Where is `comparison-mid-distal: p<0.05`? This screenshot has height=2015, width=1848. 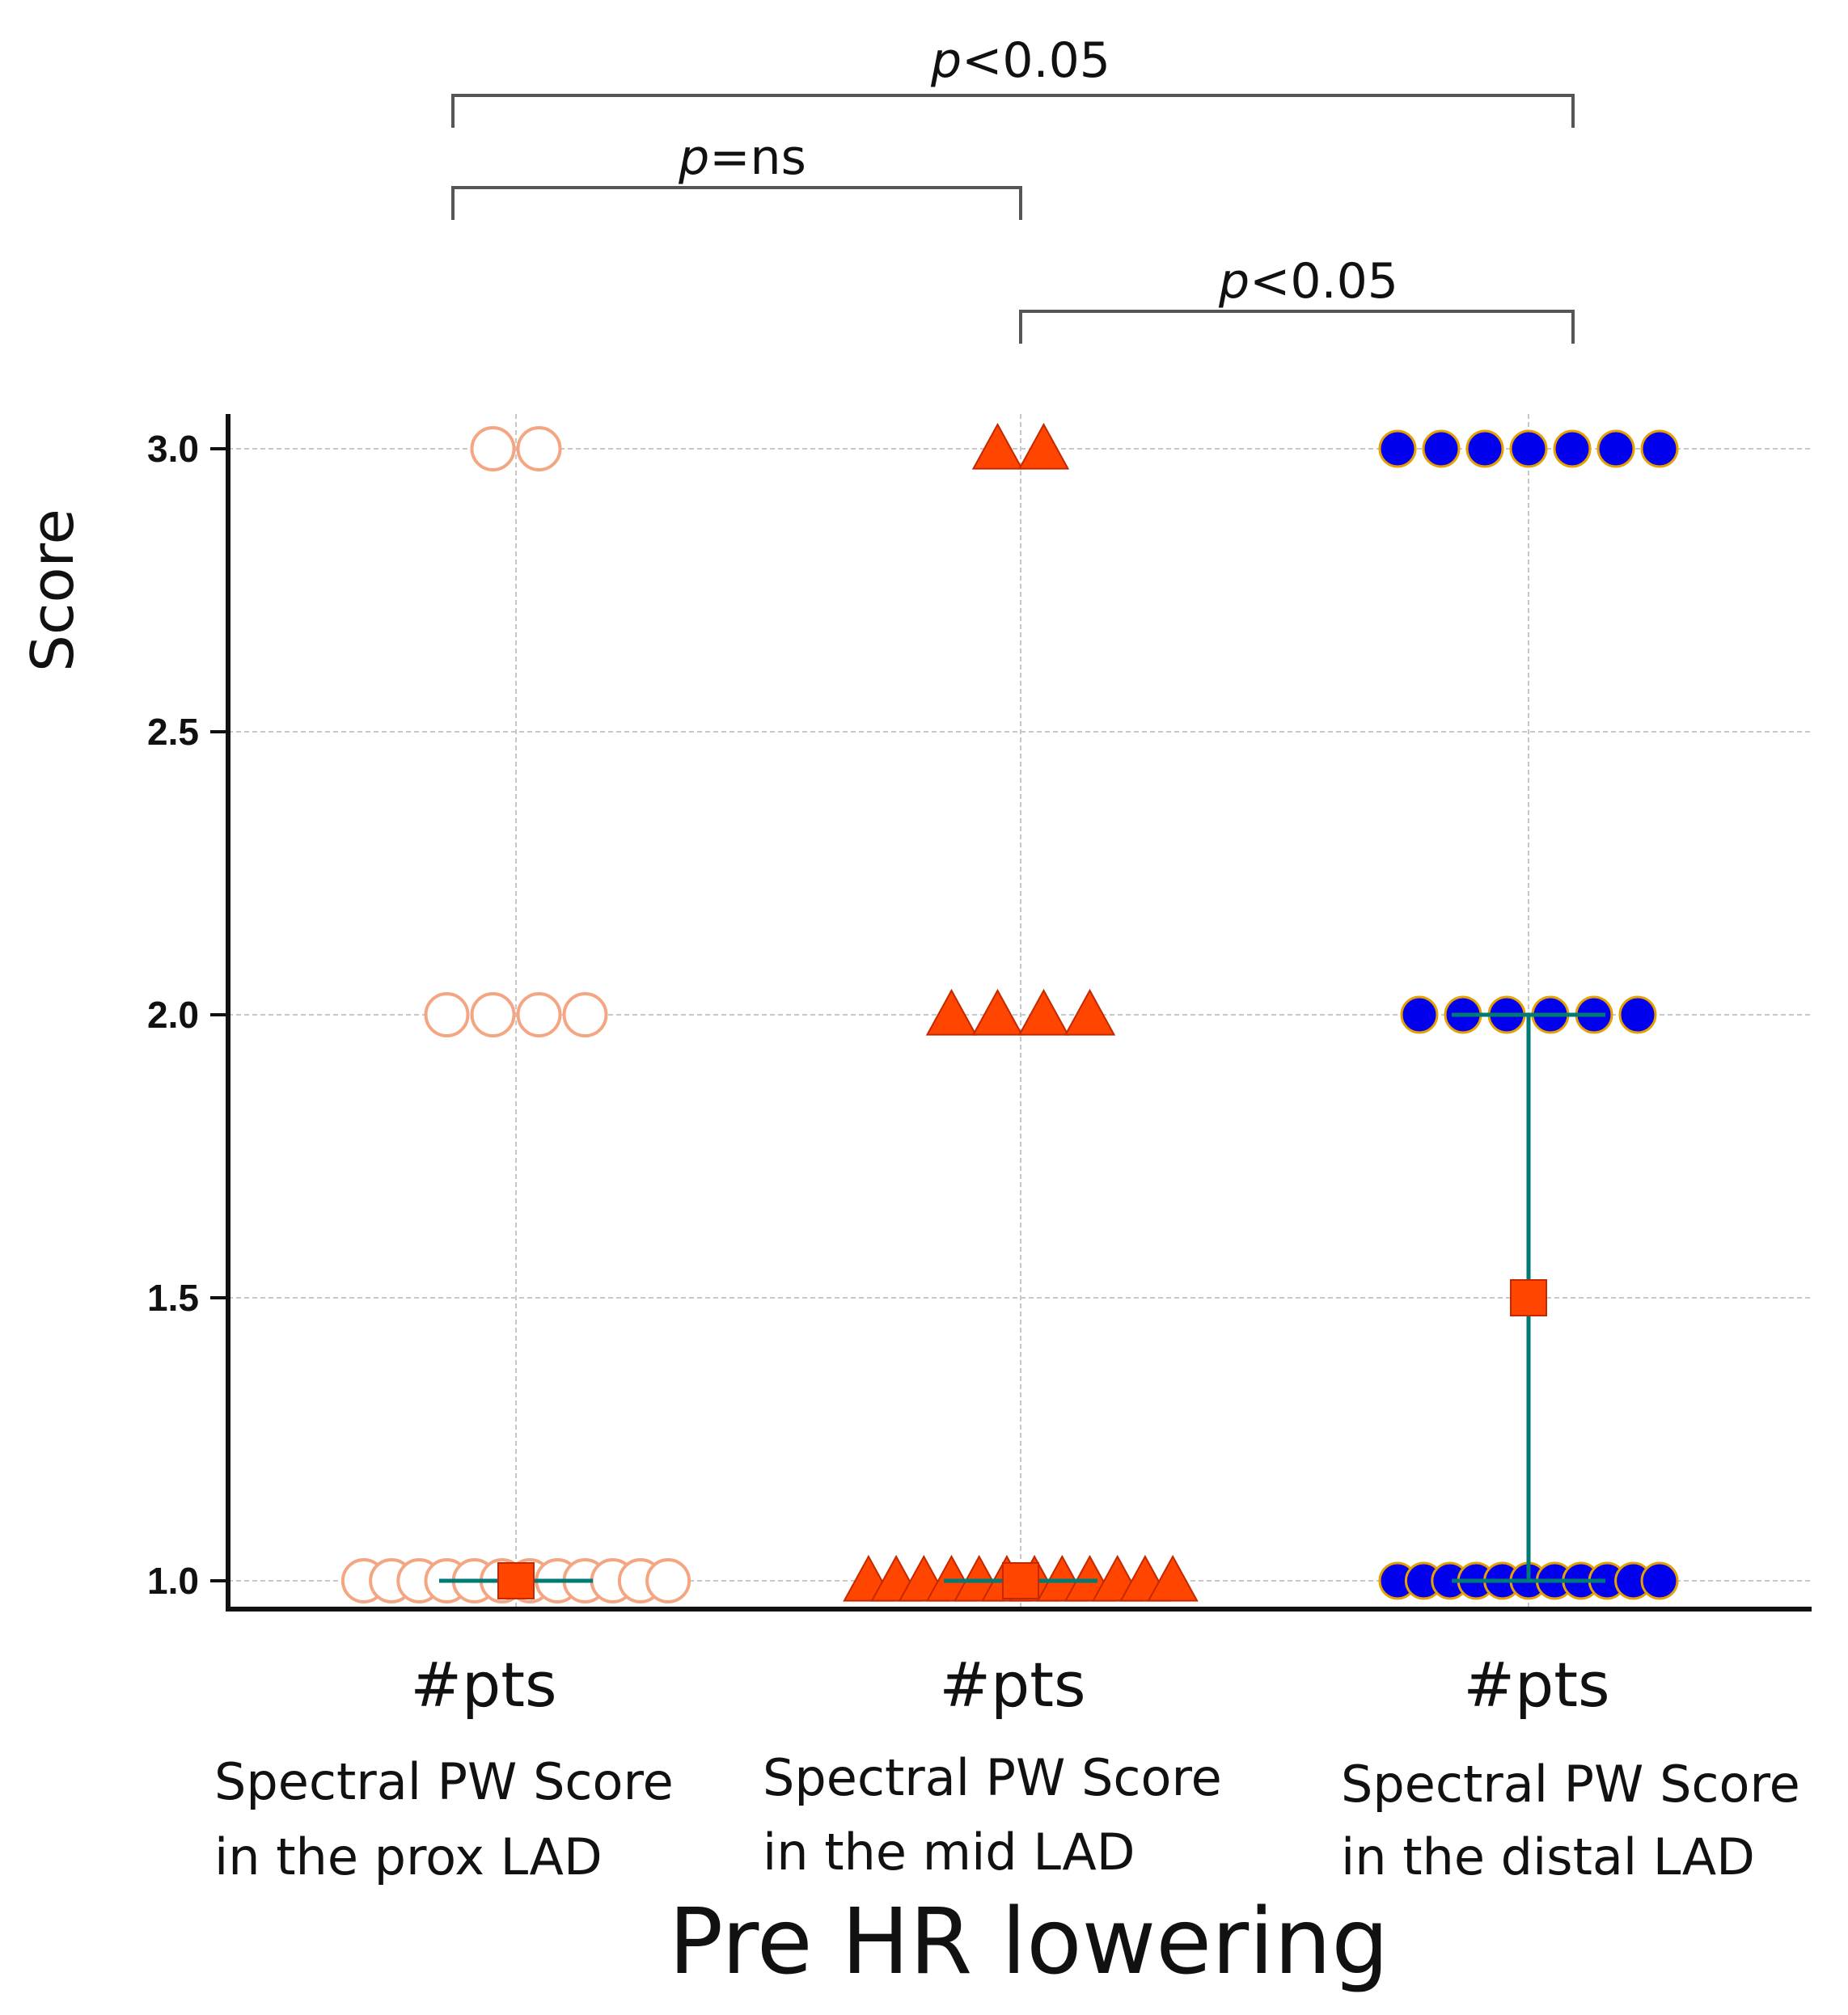 comparison-mid-distal: p<0.05 is located at coordinates (1297, 298).